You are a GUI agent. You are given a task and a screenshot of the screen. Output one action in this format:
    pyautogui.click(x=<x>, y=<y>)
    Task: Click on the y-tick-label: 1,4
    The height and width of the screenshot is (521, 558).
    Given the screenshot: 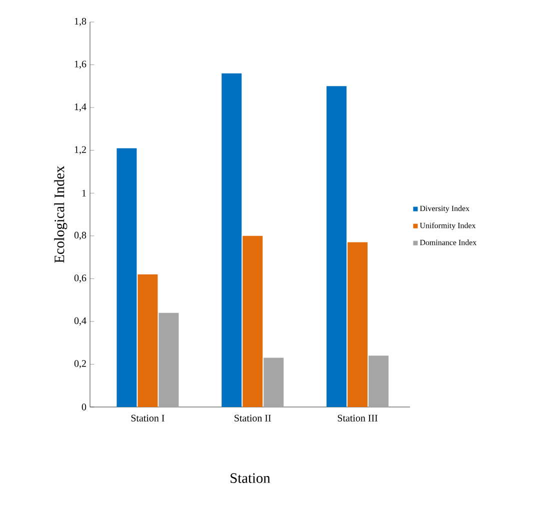 What is the action you would take?
    pyautogui.click(x=80, y=107)
    